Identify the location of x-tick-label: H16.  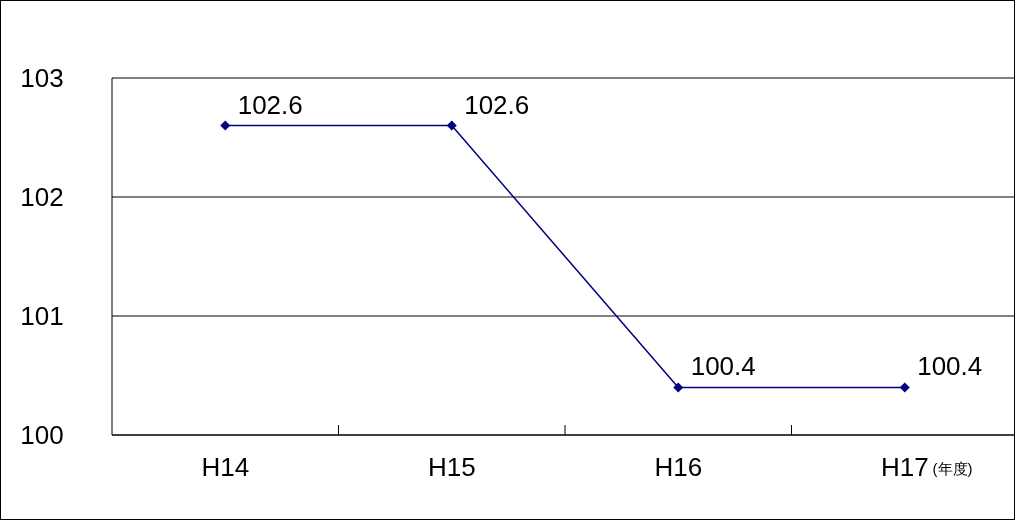
(678, 467).